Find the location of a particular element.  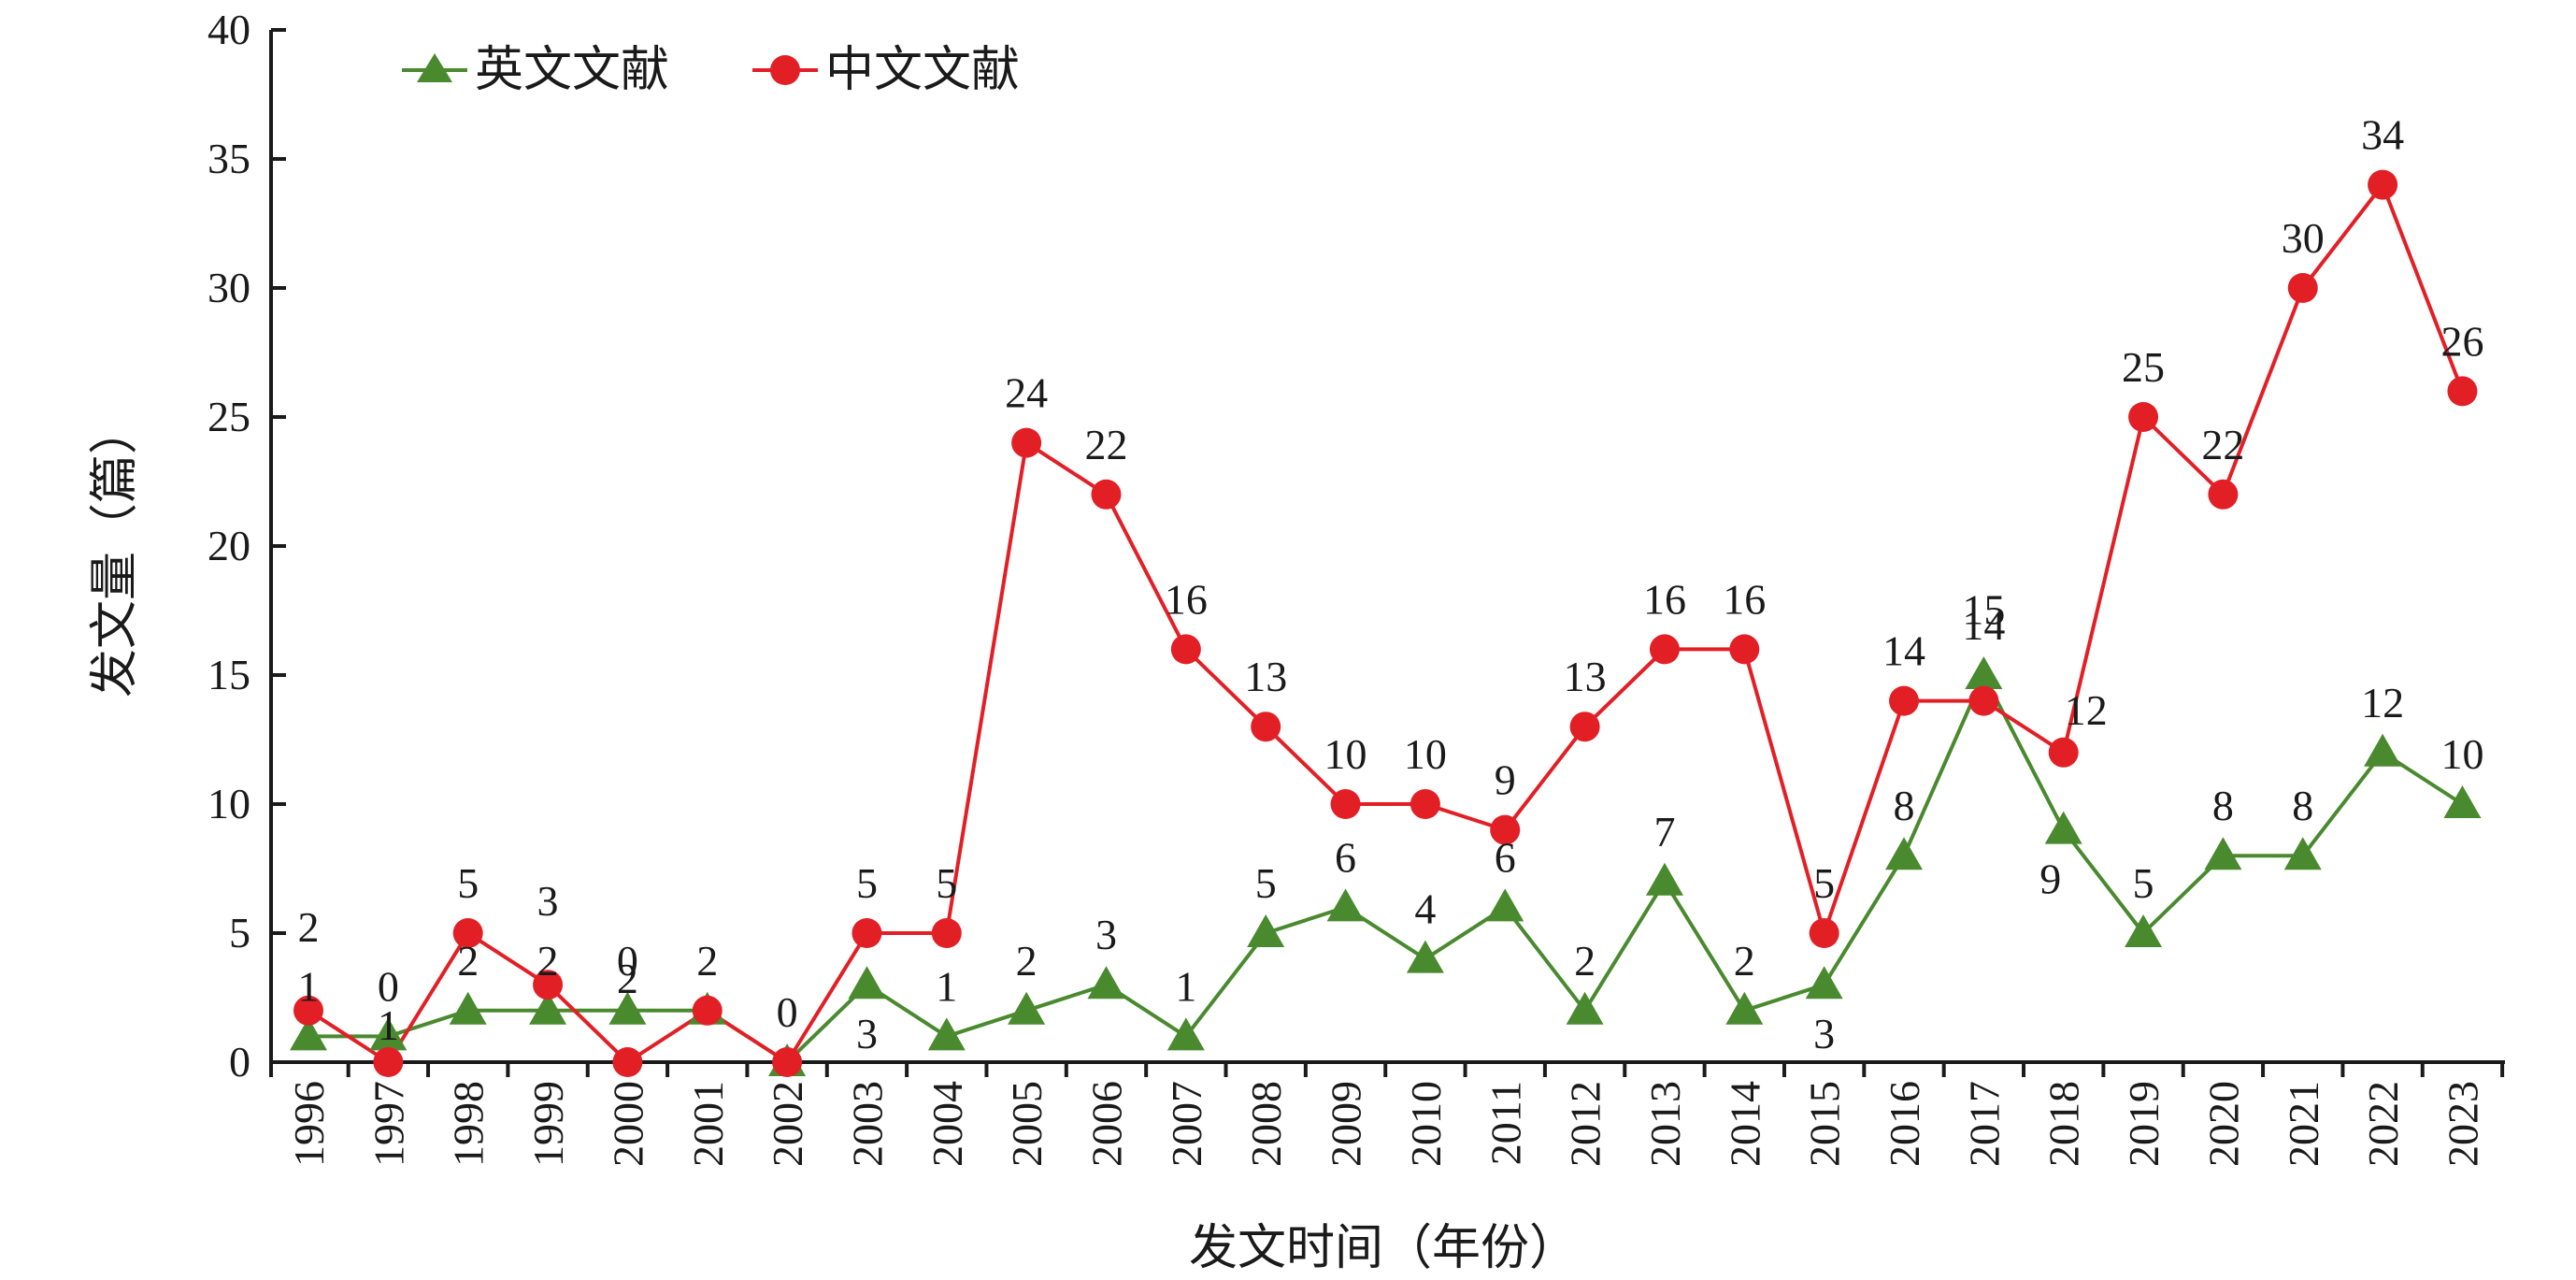

y-tick-label: 20 is located at coordinates (229, 545).